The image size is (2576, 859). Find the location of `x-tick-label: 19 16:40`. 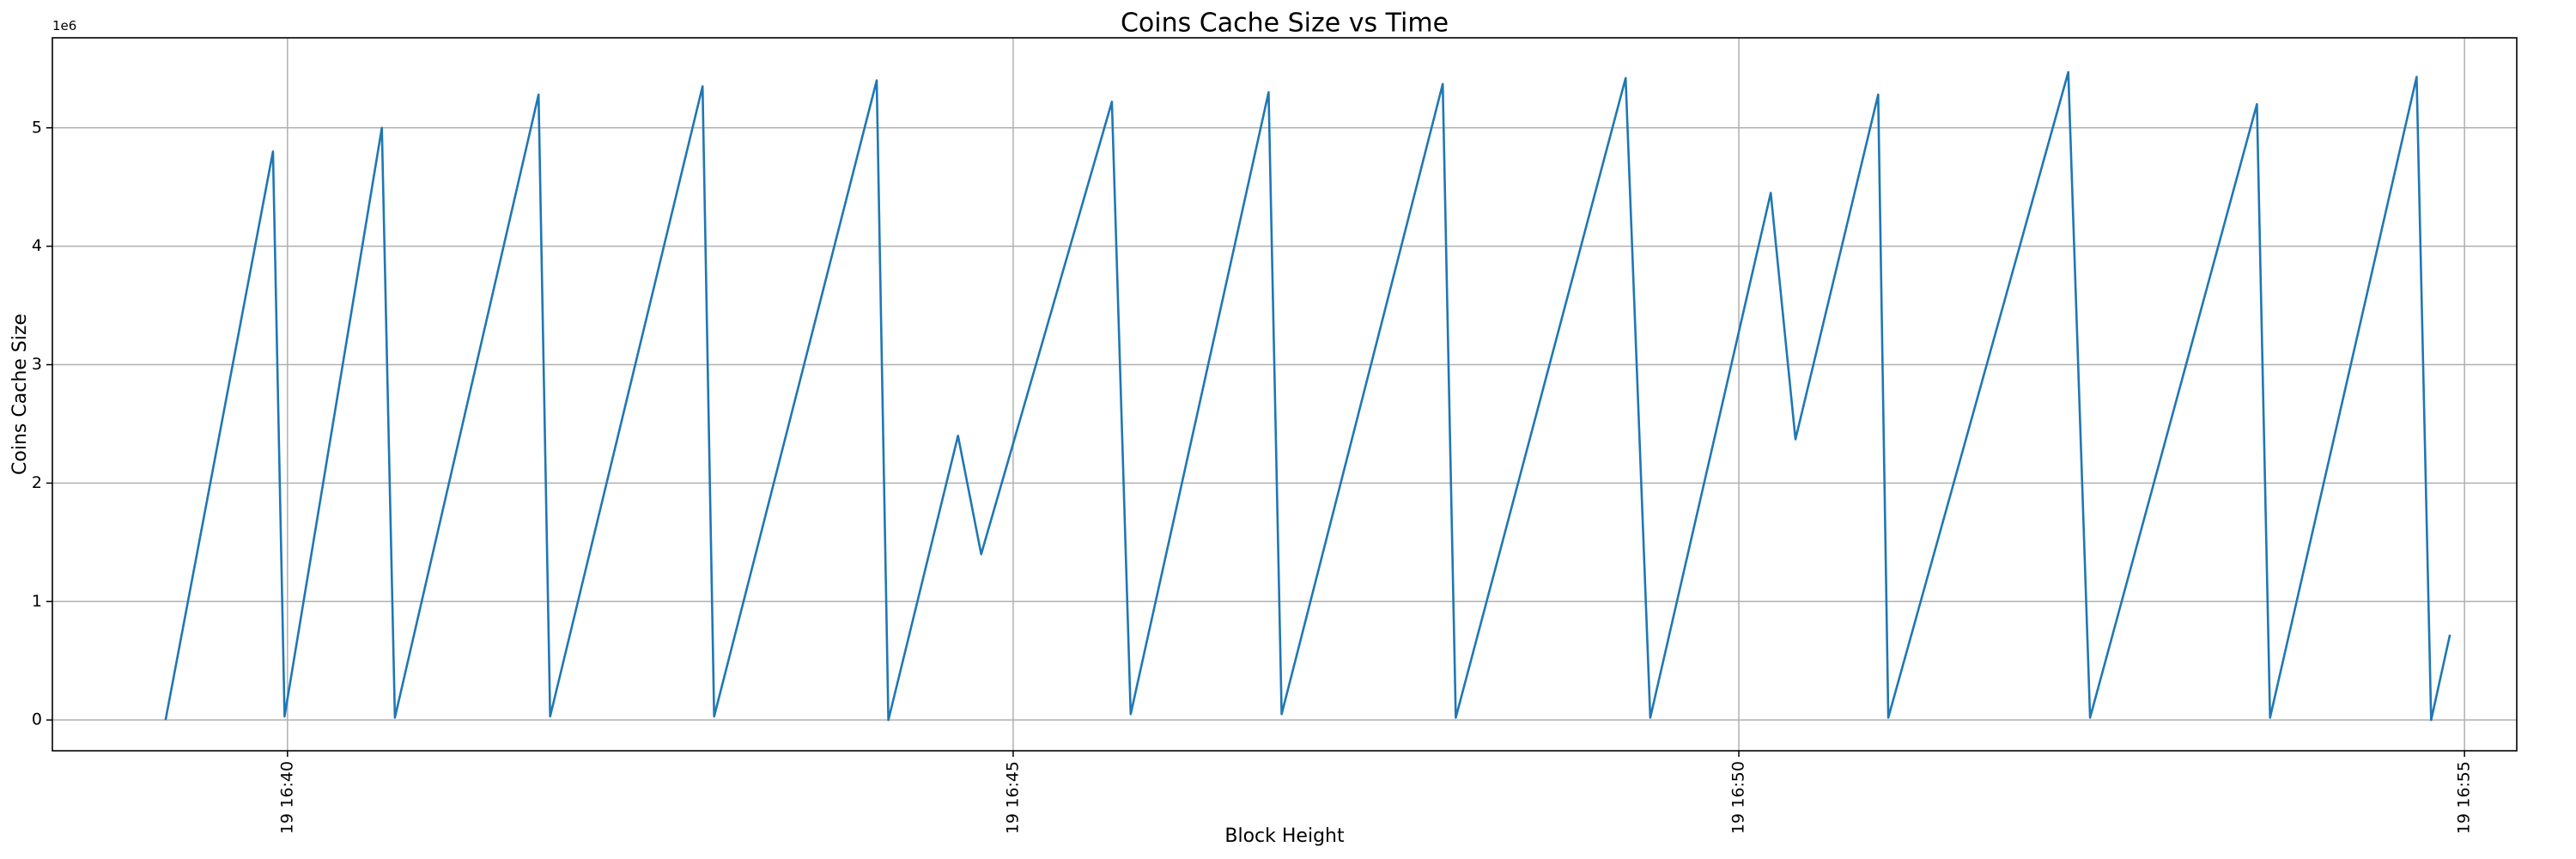

x-tick-label: 19 16:40 is located at coordinates (286, 798).